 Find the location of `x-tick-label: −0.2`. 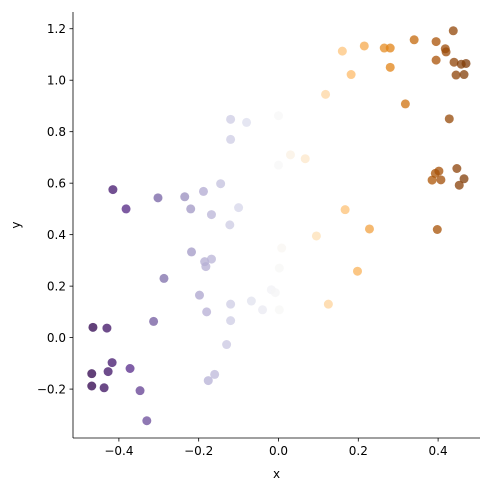

x-tick-label: −0.2 is located at coordinates (198, 451).